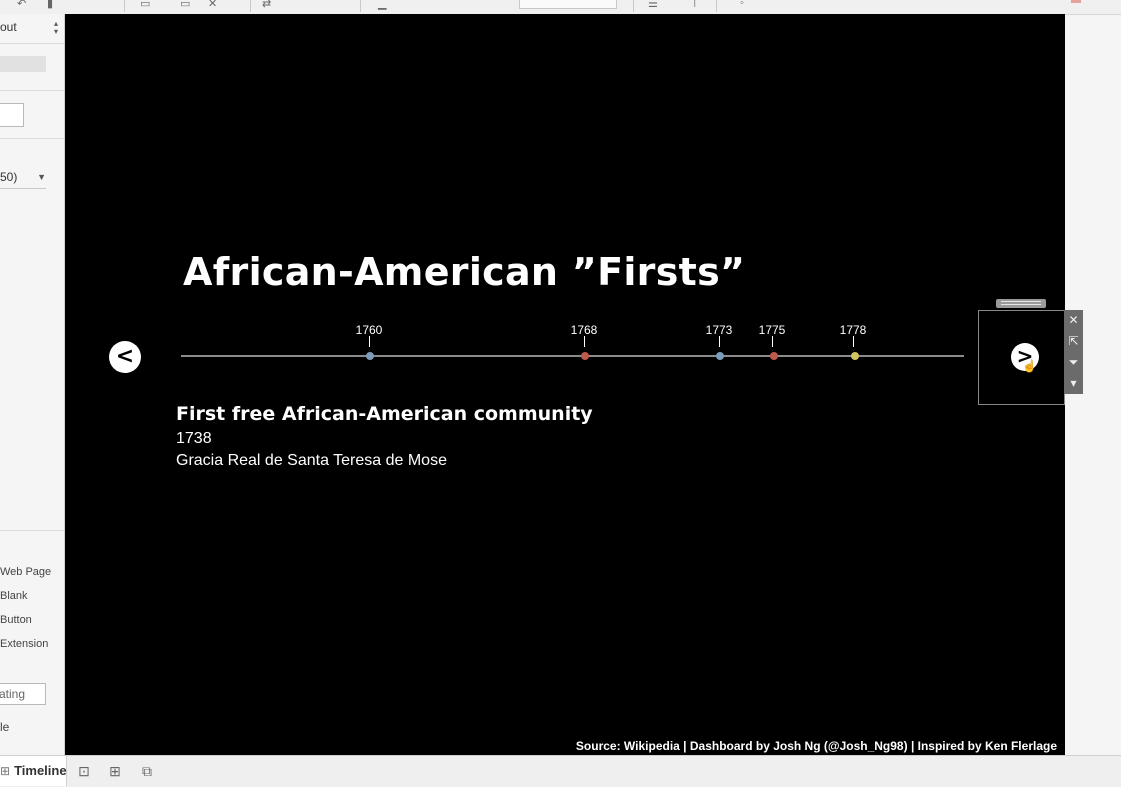 This screenshot has height=787, width=1121. I want to click on hand-cursor-icon: ☝, so click(1029, 366).